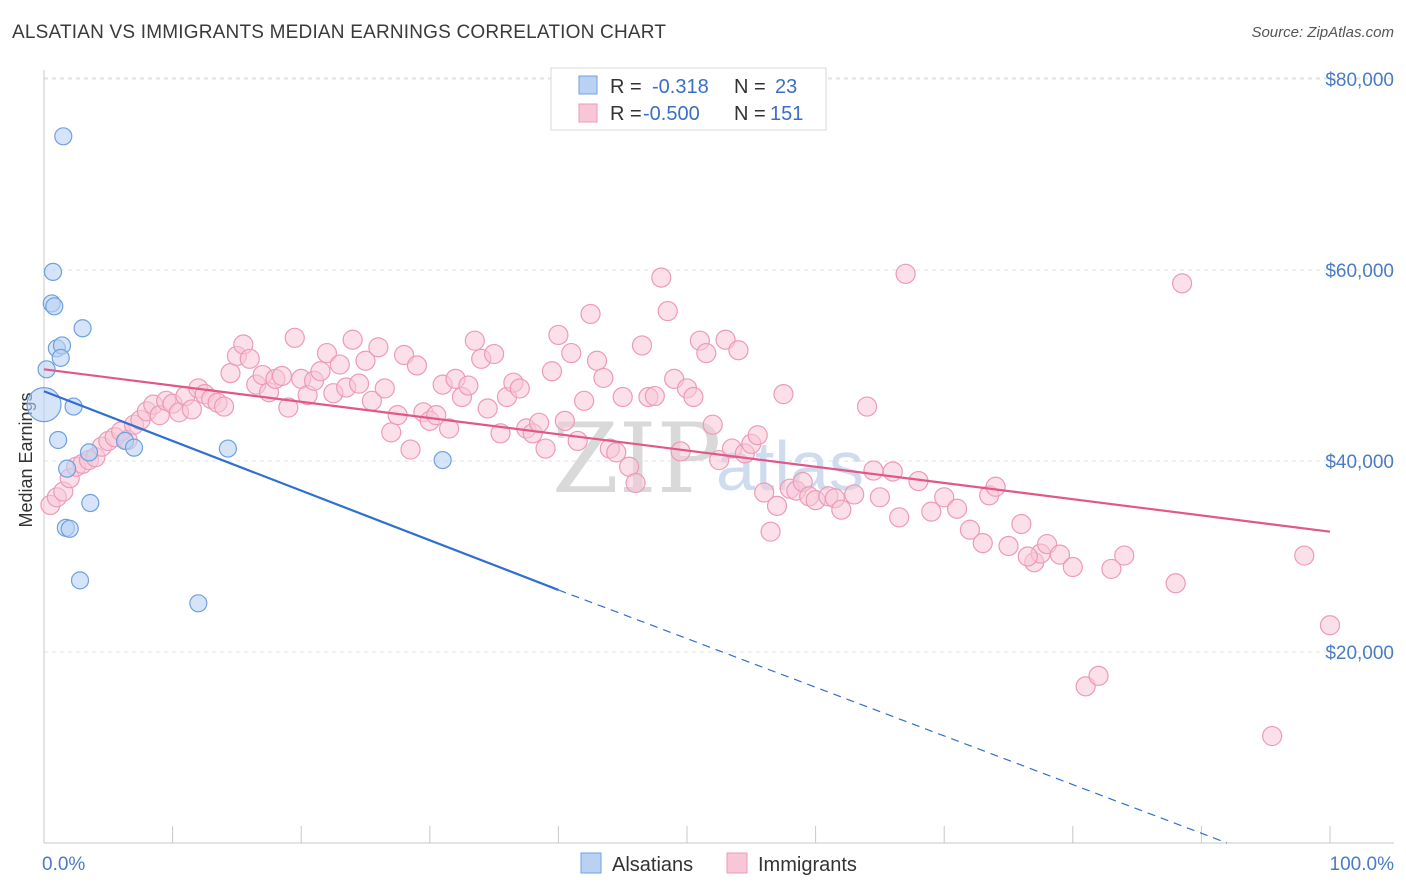 This screenshot has width=1406, height=892. What do you see at coordinates (1359, 367) in the screenshot?
I see `y-tick-labels: $20,000 $40,000 $60,000 $80,000` at bounding box center [1359, 367].